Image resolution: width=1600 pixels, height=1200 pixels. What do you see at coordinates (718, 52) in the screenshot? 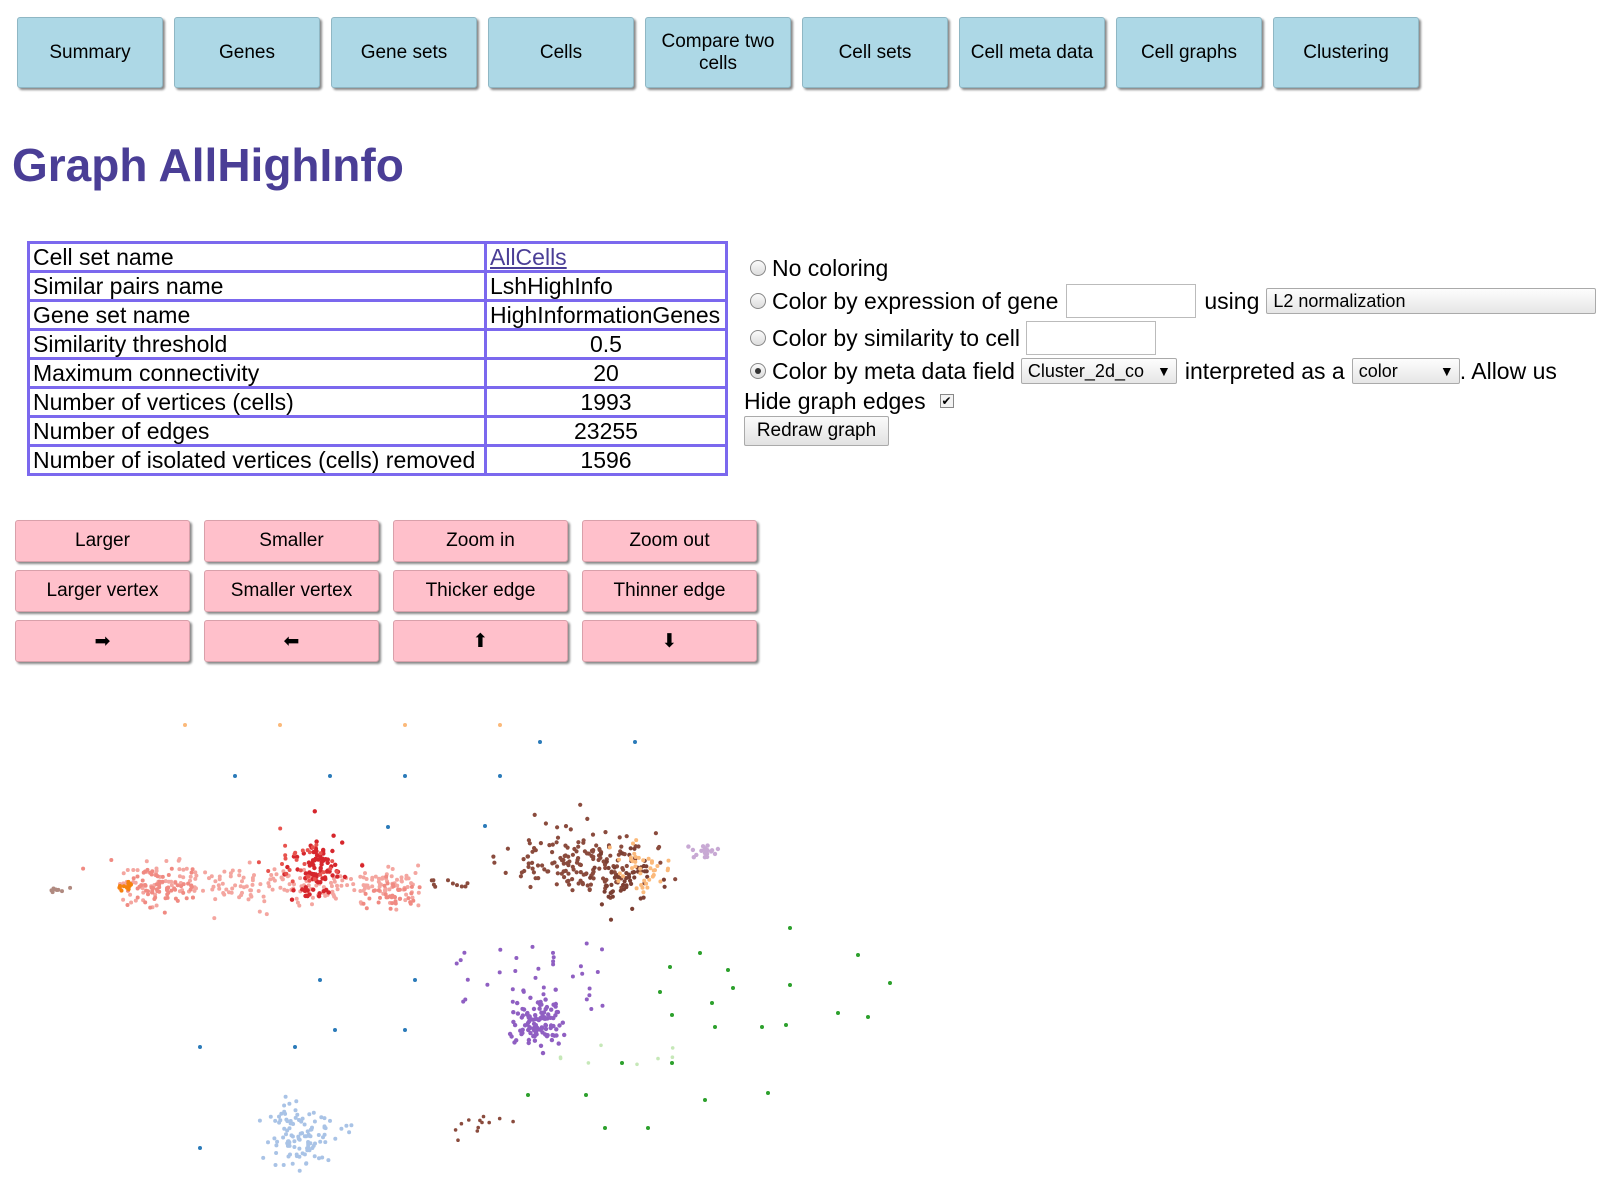
I see `nav-compare-two-cells-button: Compare two cells` at bounding box center [718, 52].